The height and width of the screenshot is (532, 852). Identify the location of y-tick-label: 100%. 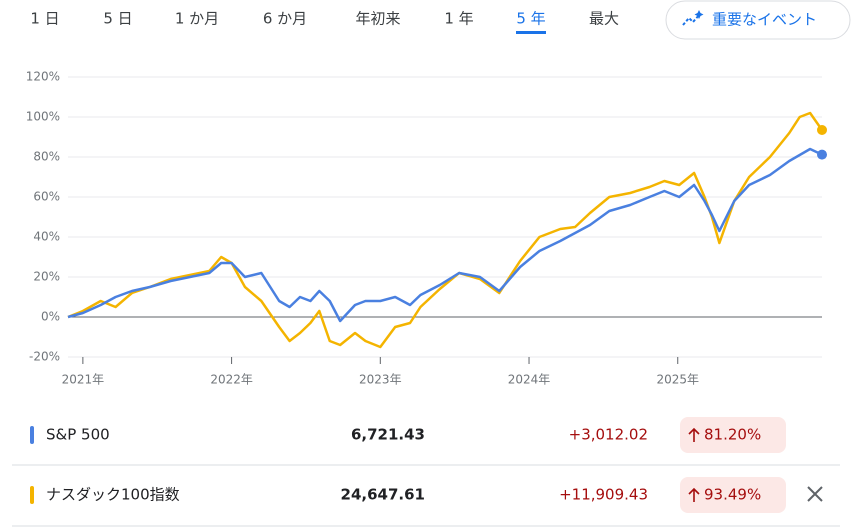
(43, 117).